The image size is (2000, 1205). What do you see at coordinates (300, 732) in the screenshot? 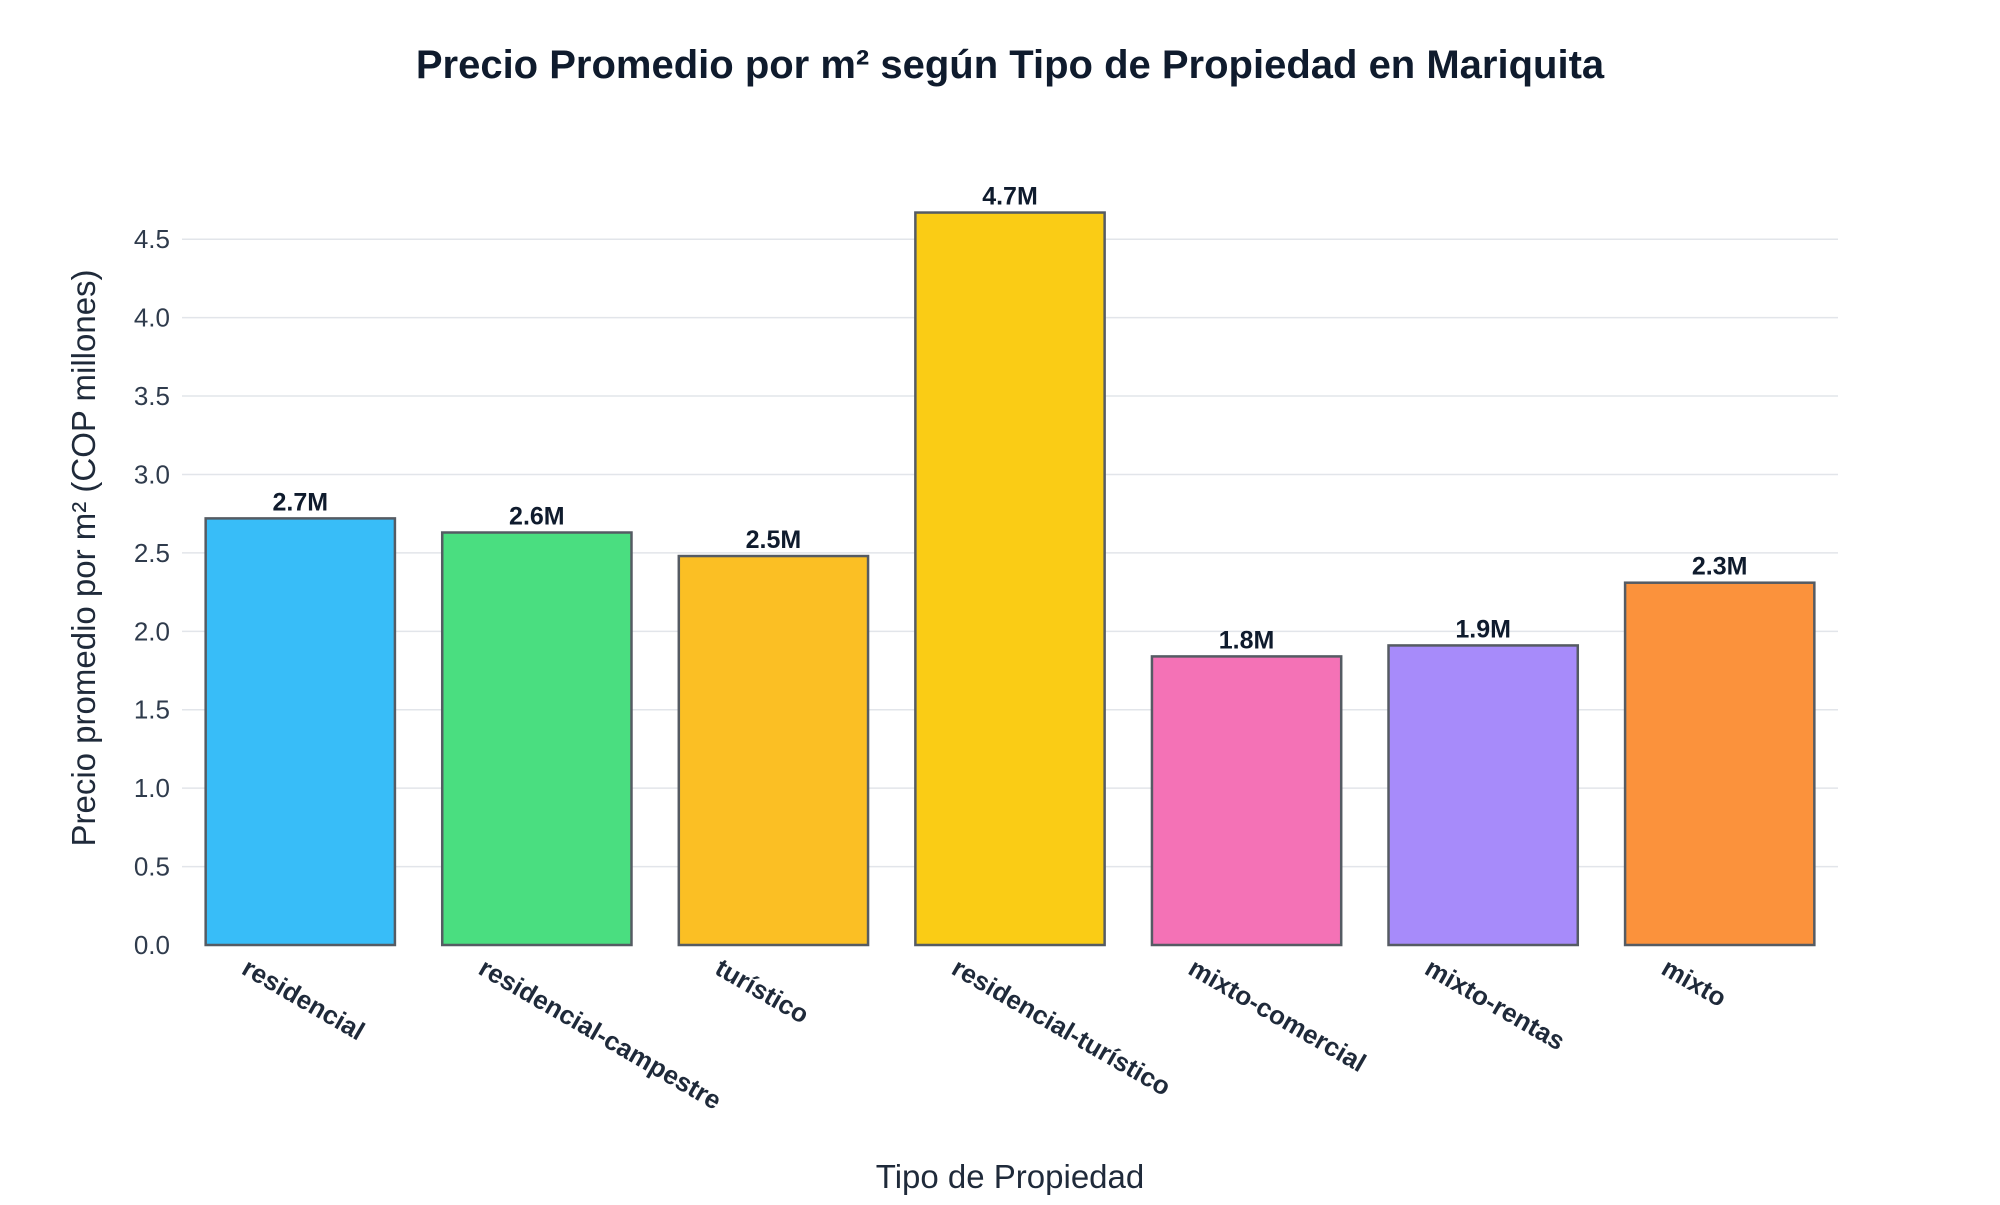
I see `bar-residencial` at bounding box center [300, 732].